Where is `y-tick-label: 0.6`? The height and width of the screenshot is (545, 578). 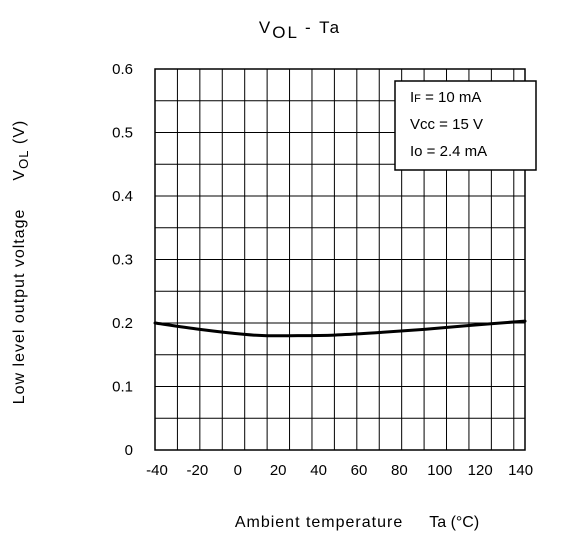
y-tick-label: 0.6 is located at coordinates (122, 69).